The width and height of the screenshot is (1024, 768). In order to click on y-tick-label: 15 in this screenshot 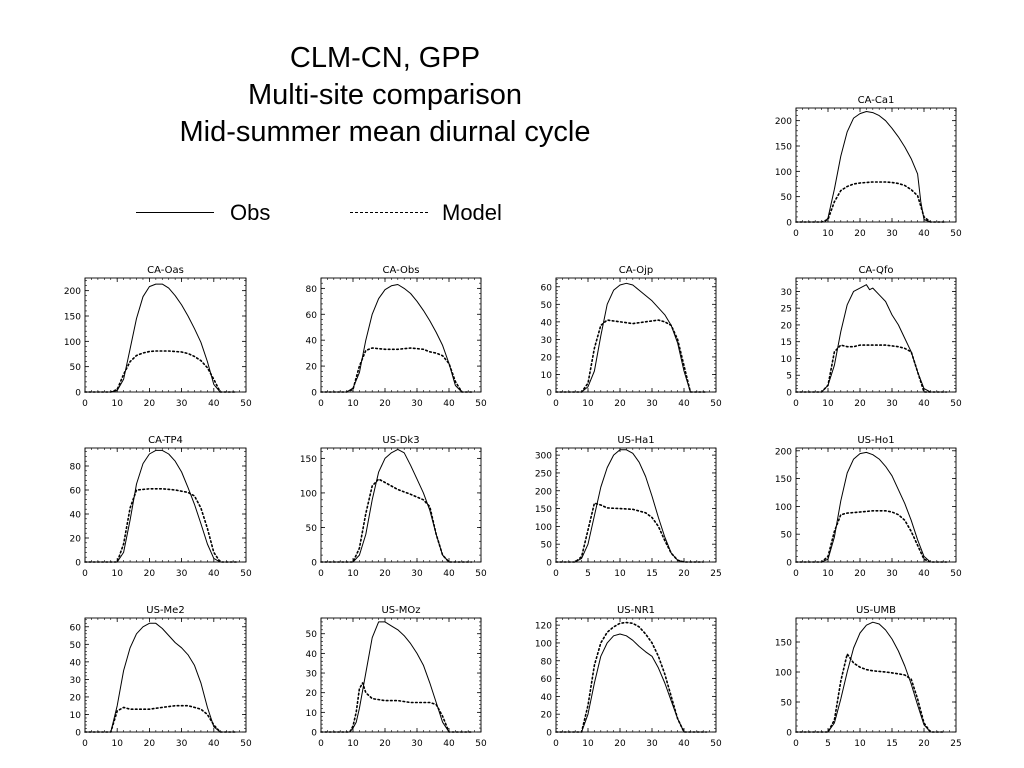, I will do `click(786, 343)`.